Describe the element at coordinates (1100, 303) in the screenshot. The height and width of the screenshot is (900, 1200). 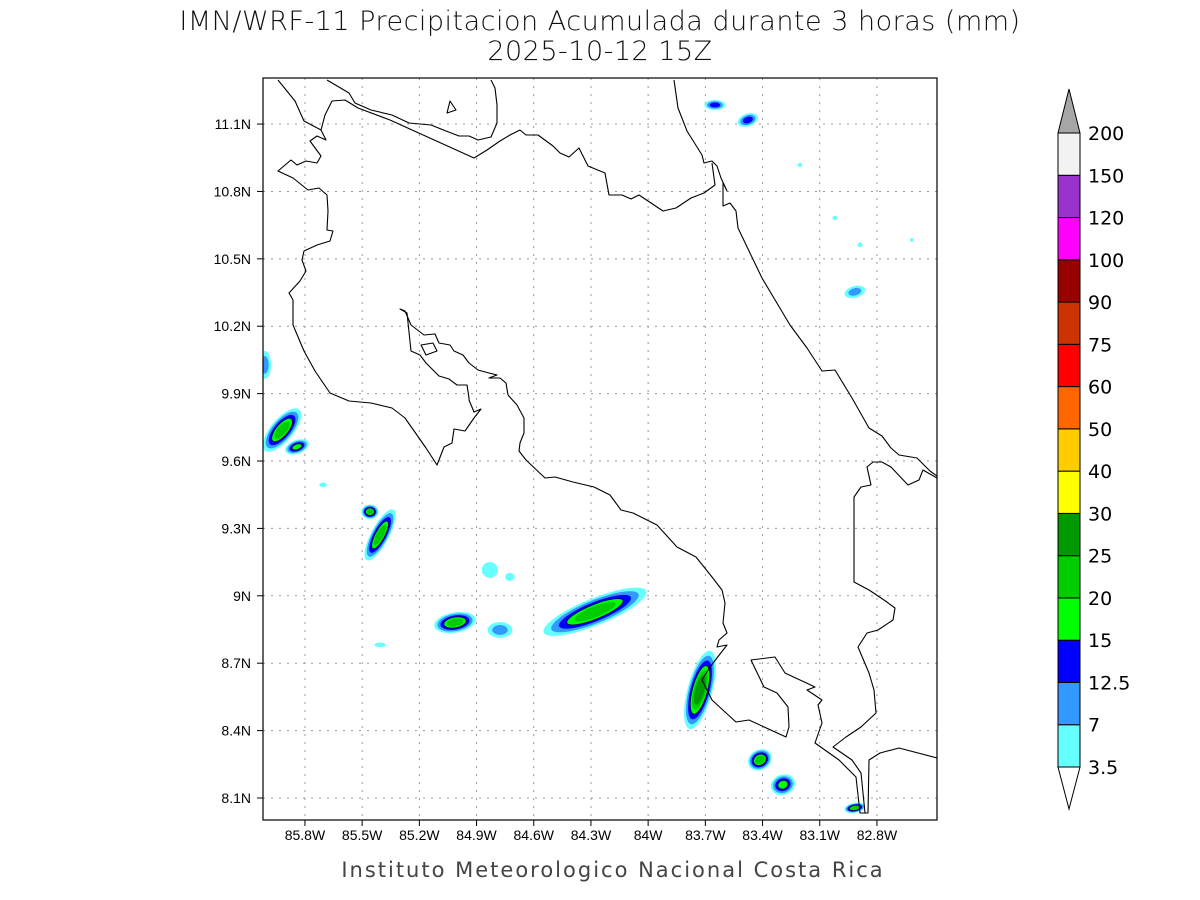
I see `colorbar-label: 90` at that location.